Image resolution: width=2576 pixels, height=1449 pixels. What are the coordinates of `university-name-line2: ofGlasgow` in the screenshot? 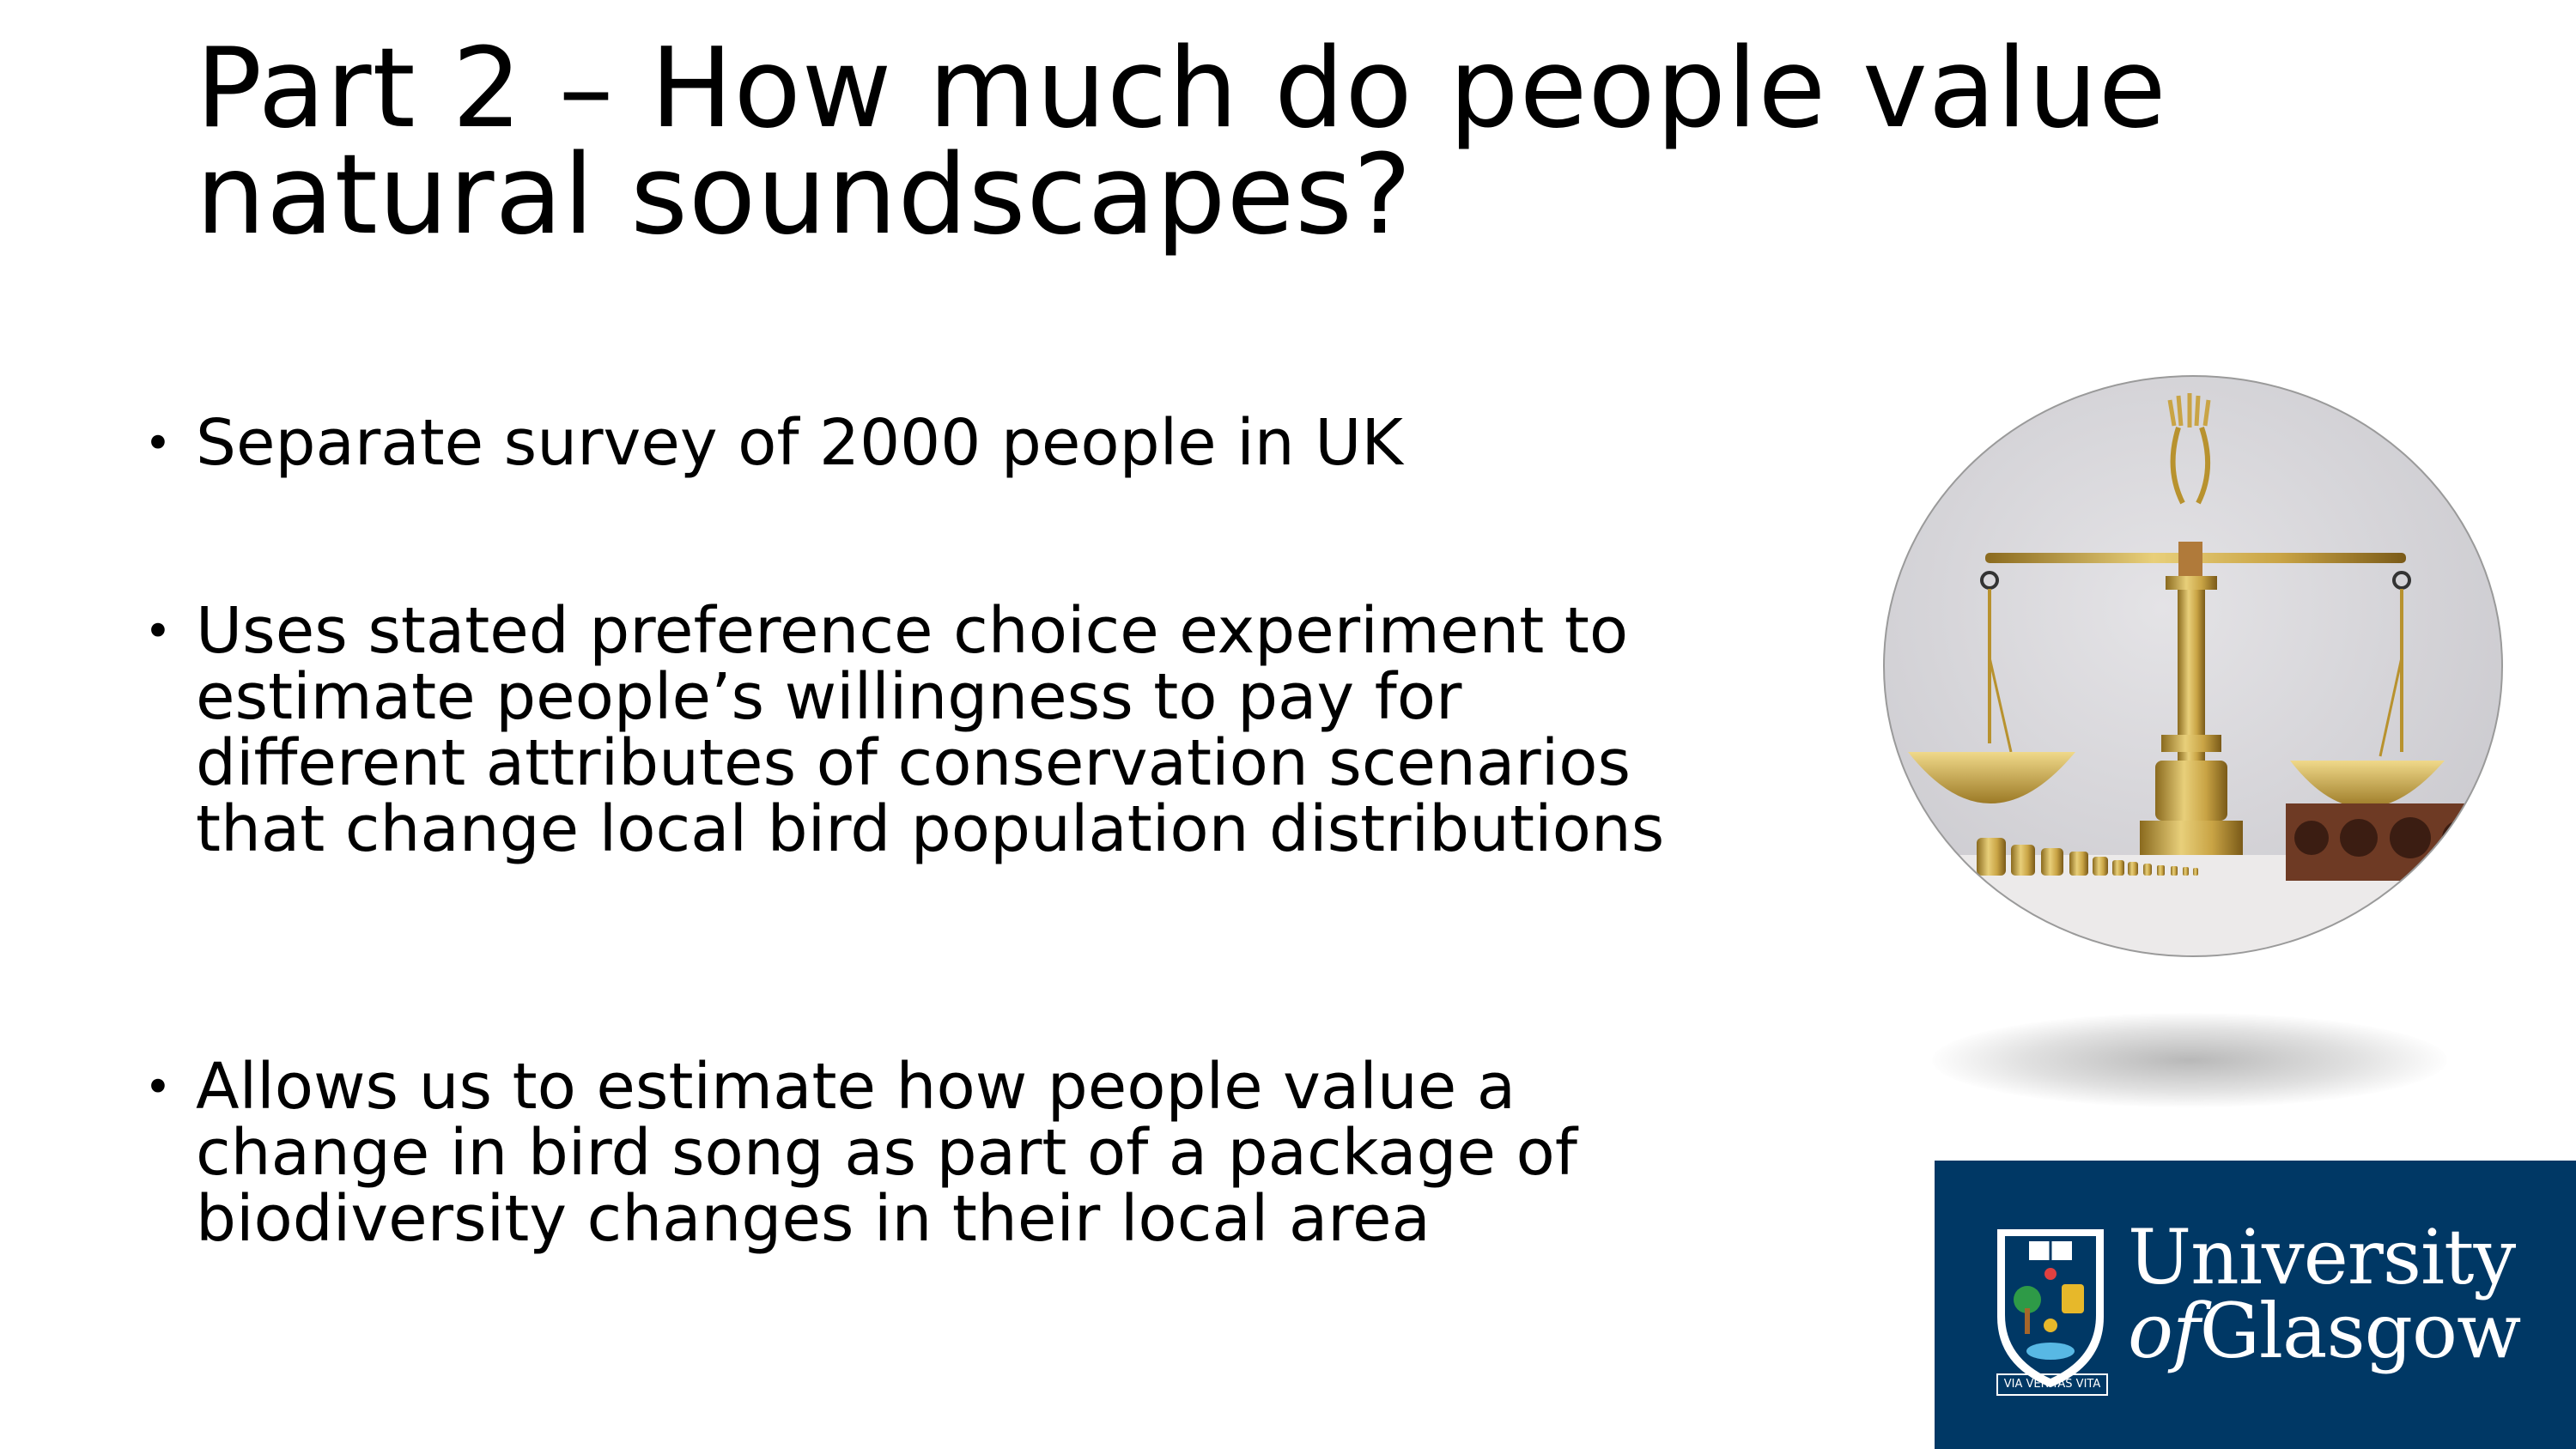 It's located at (2324, 1331).